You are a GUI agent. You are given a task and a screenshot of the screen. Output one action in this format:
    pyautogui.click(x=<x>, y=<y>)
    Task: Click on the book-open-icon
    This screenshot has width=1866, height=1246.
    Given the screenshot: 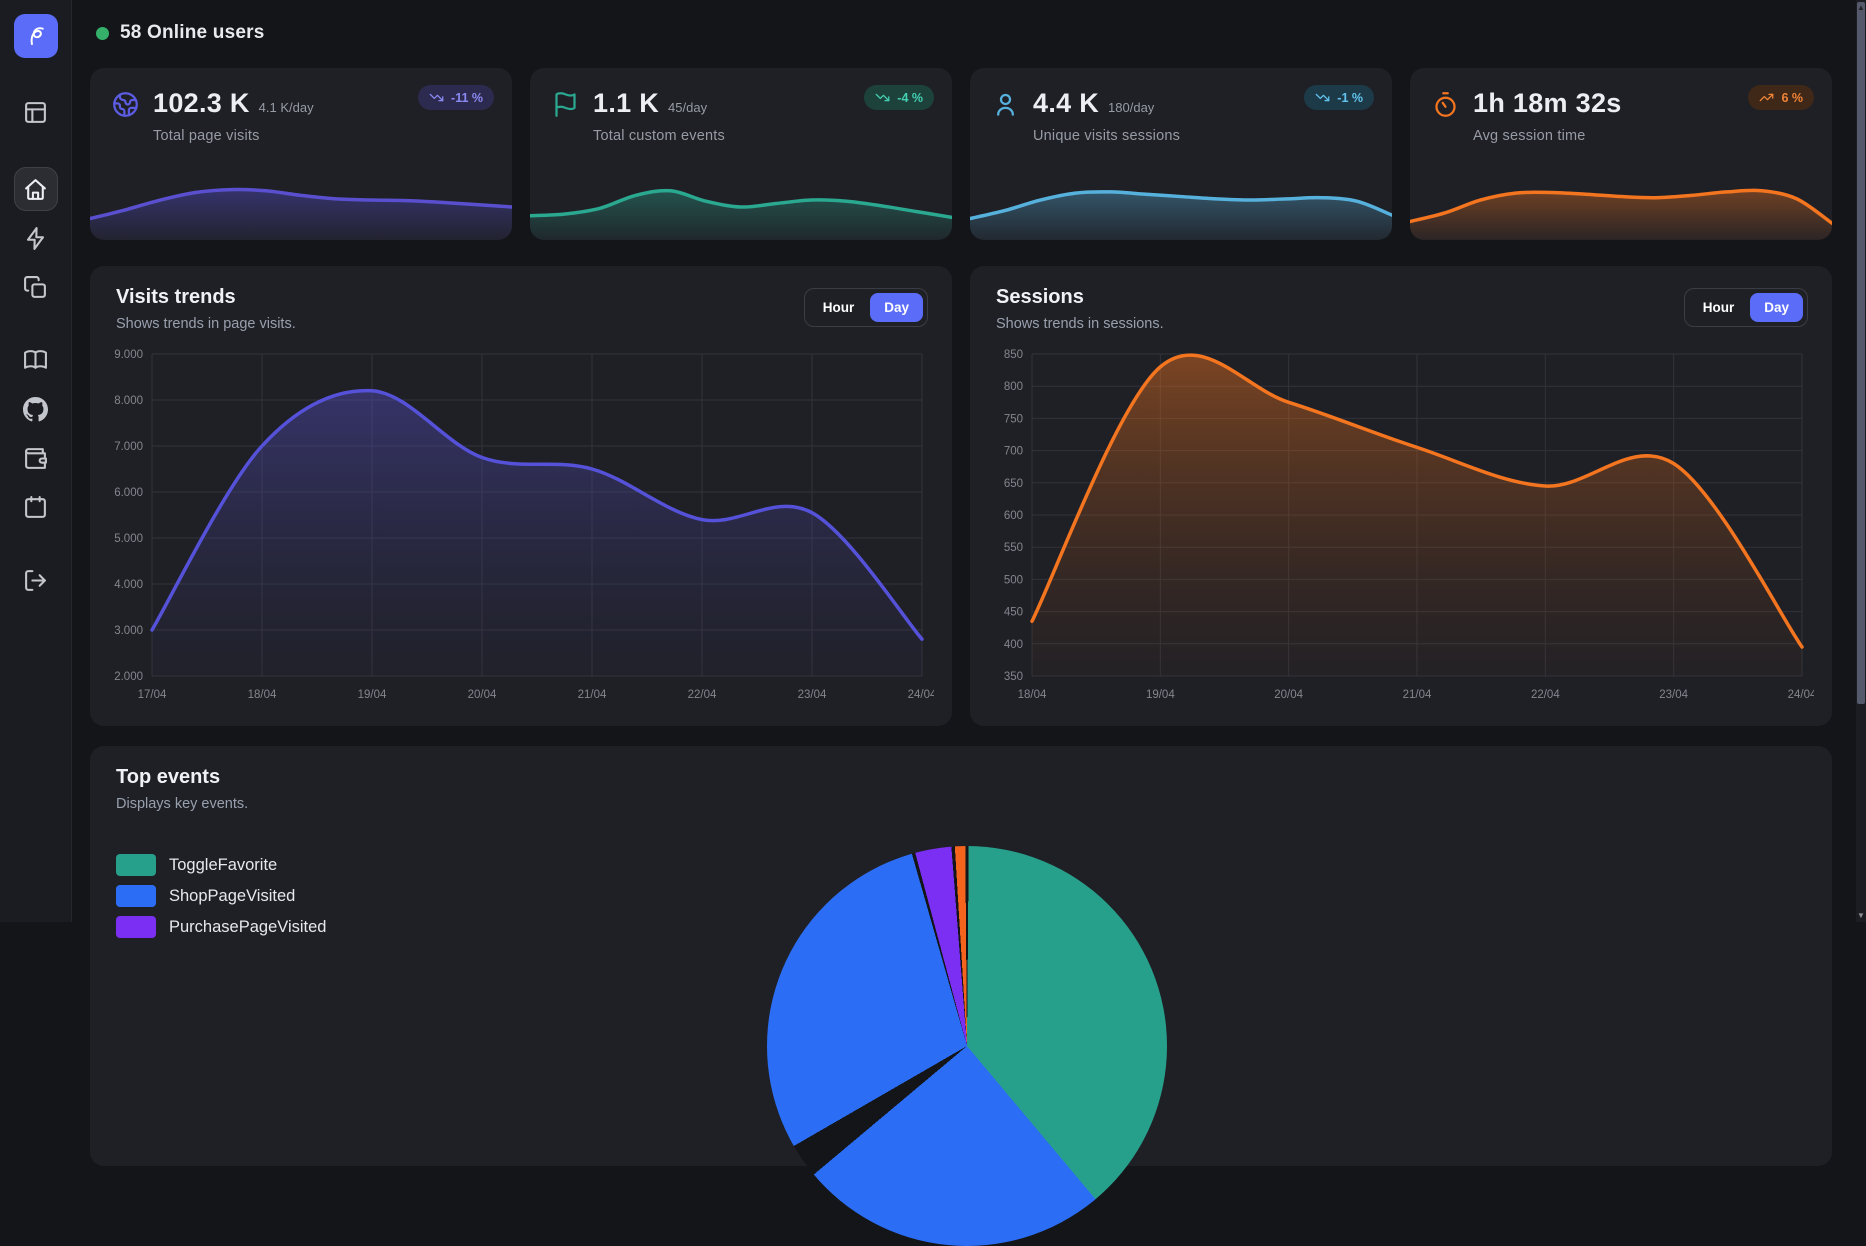 What is the action you would take?
    pyautogui.click(x=35, y=359)
    